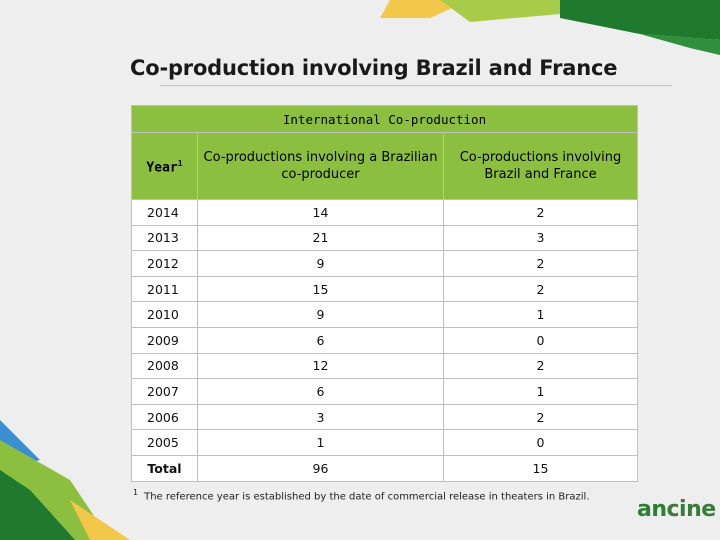 This screenshot has width=720, height=540. What do you see at coordinates (640, 20) in the screenshot?
I see `deco-top-darkgreen` at bounding box center [640, 20].